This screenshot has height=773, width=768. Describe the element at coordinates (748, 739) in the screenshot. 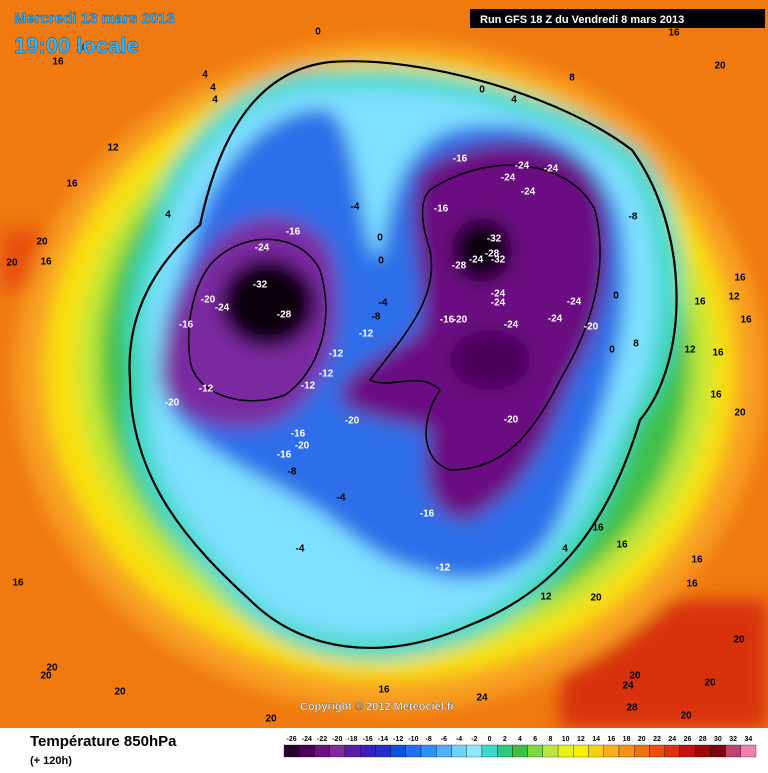

I see `colorbar-tick-label: 34` at that location.